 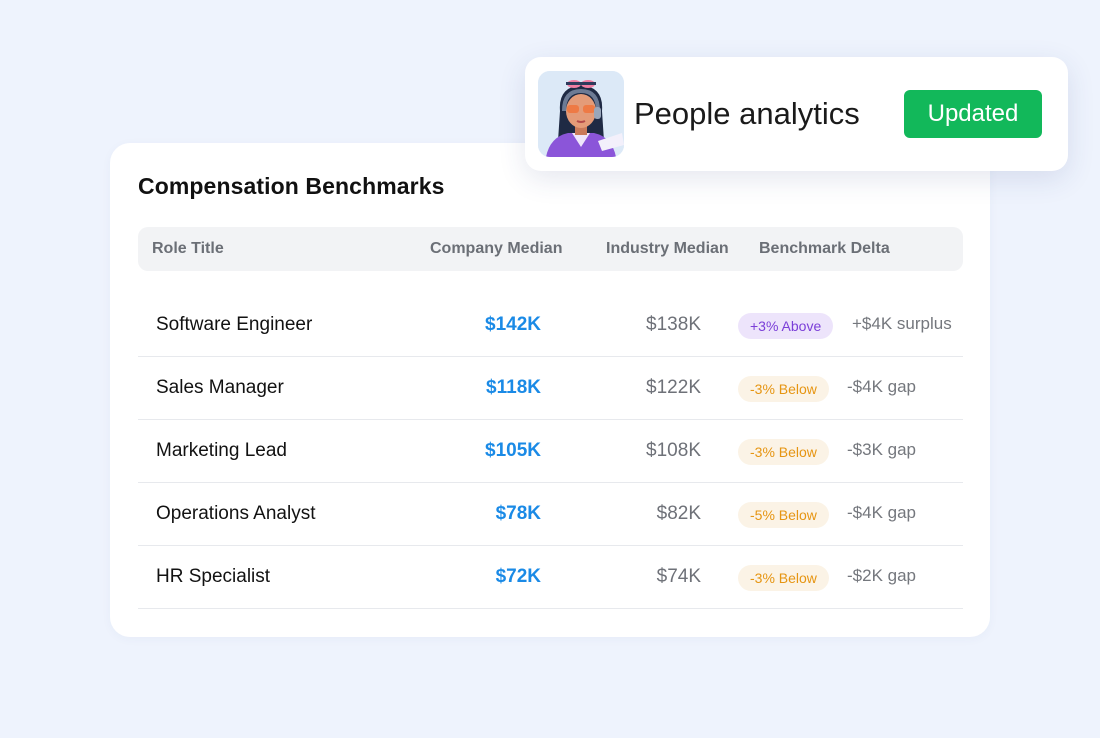 What do you see at coordinates (518, 576) in the screenshot?
I see `company-median: $72K` at bounding box center [518, 576].